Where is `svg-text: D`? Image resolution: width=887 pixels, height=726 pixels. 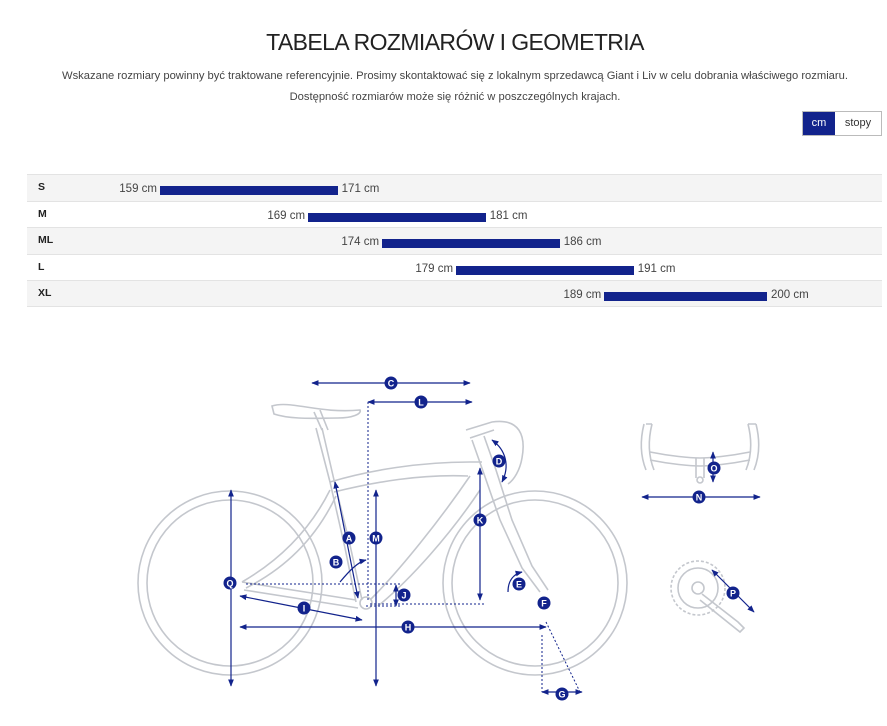
svg-text: D is located at coordinates (499, 462).